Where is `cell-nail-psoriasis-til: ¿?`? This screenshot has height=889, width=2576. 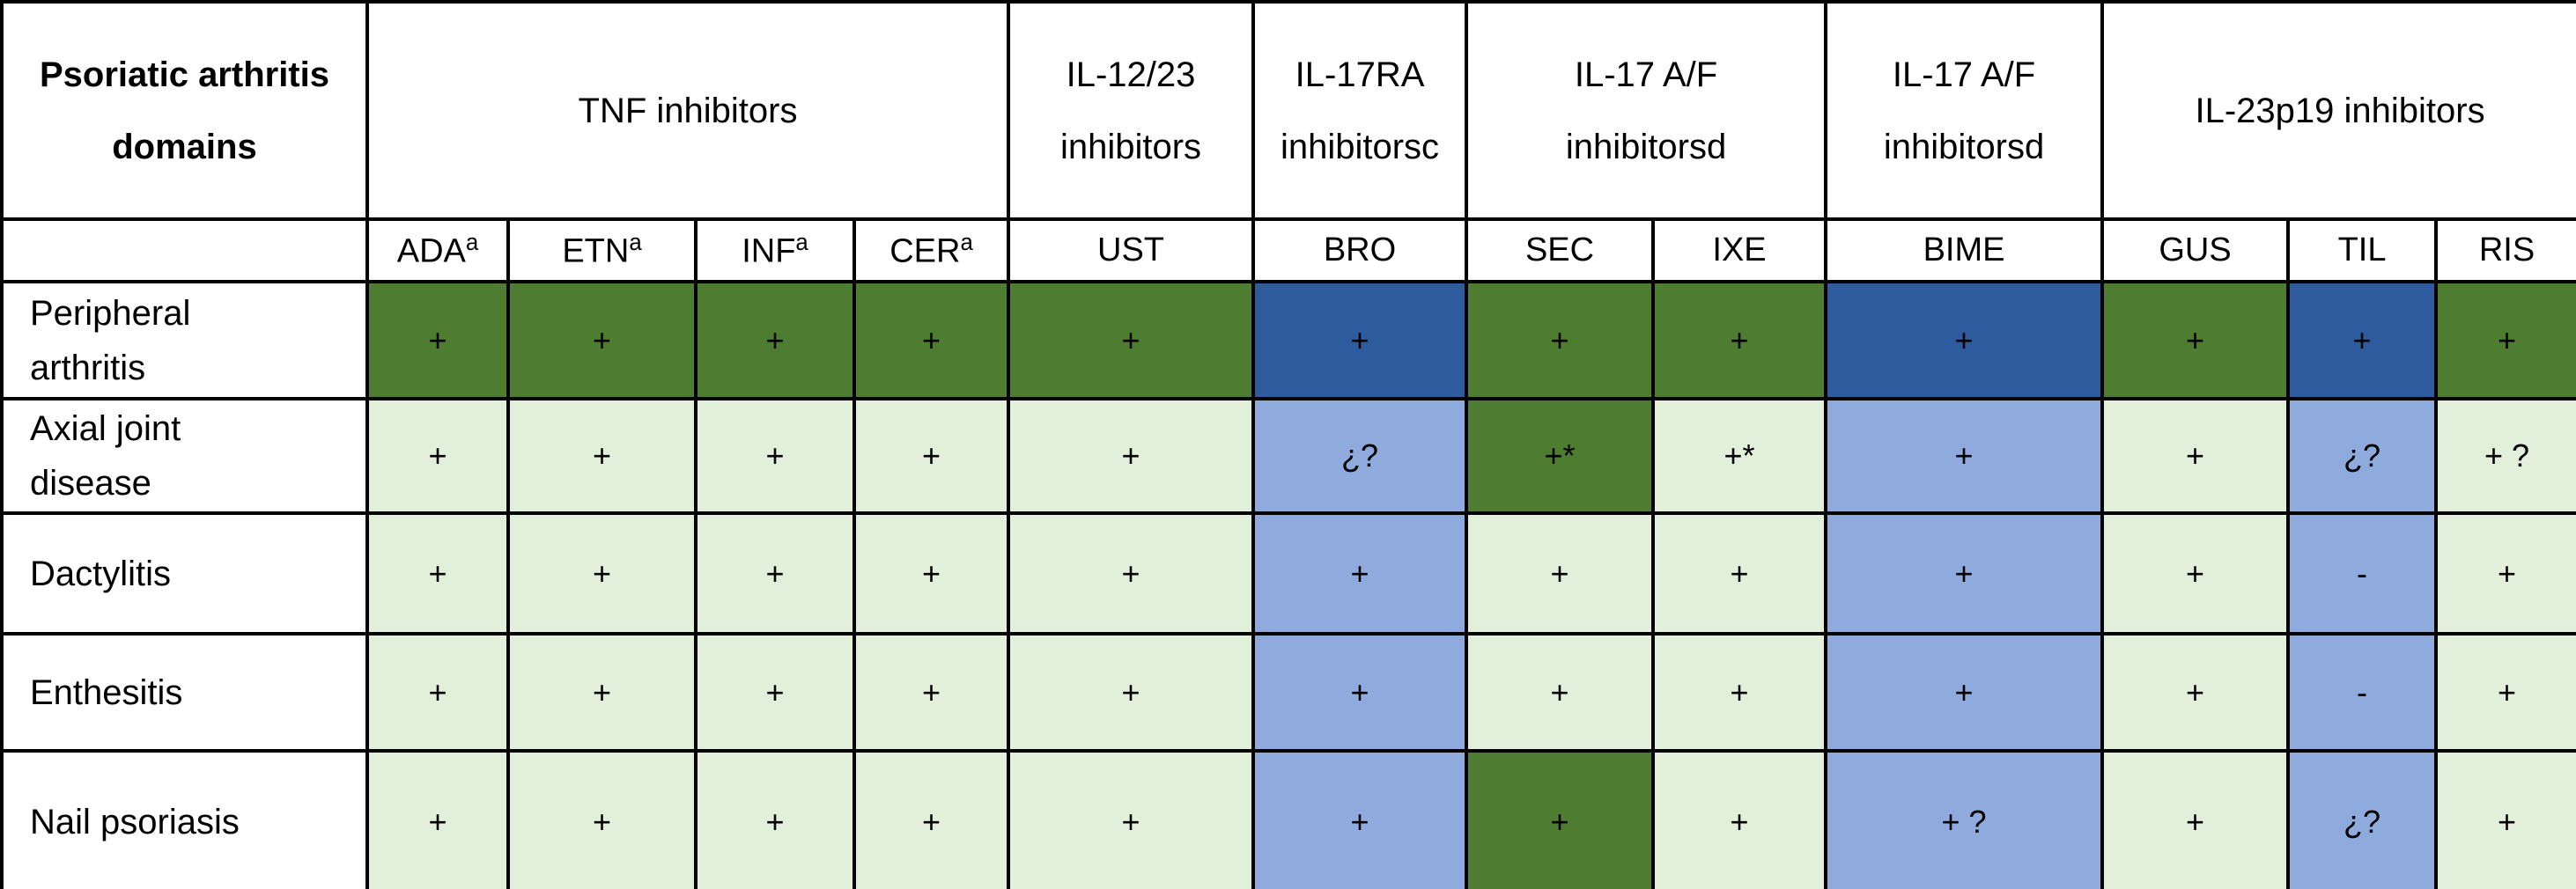 cell-nail-psoriasis-til: ¿? is located at coordinates (2362, 819).